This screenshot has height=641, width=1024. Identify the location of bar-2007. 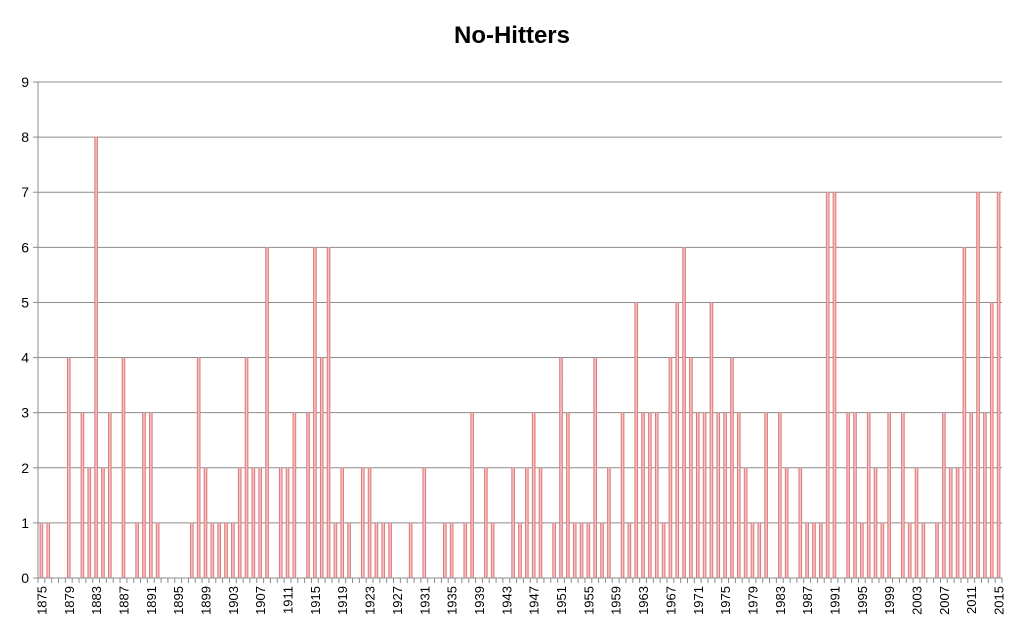
(944, 495).